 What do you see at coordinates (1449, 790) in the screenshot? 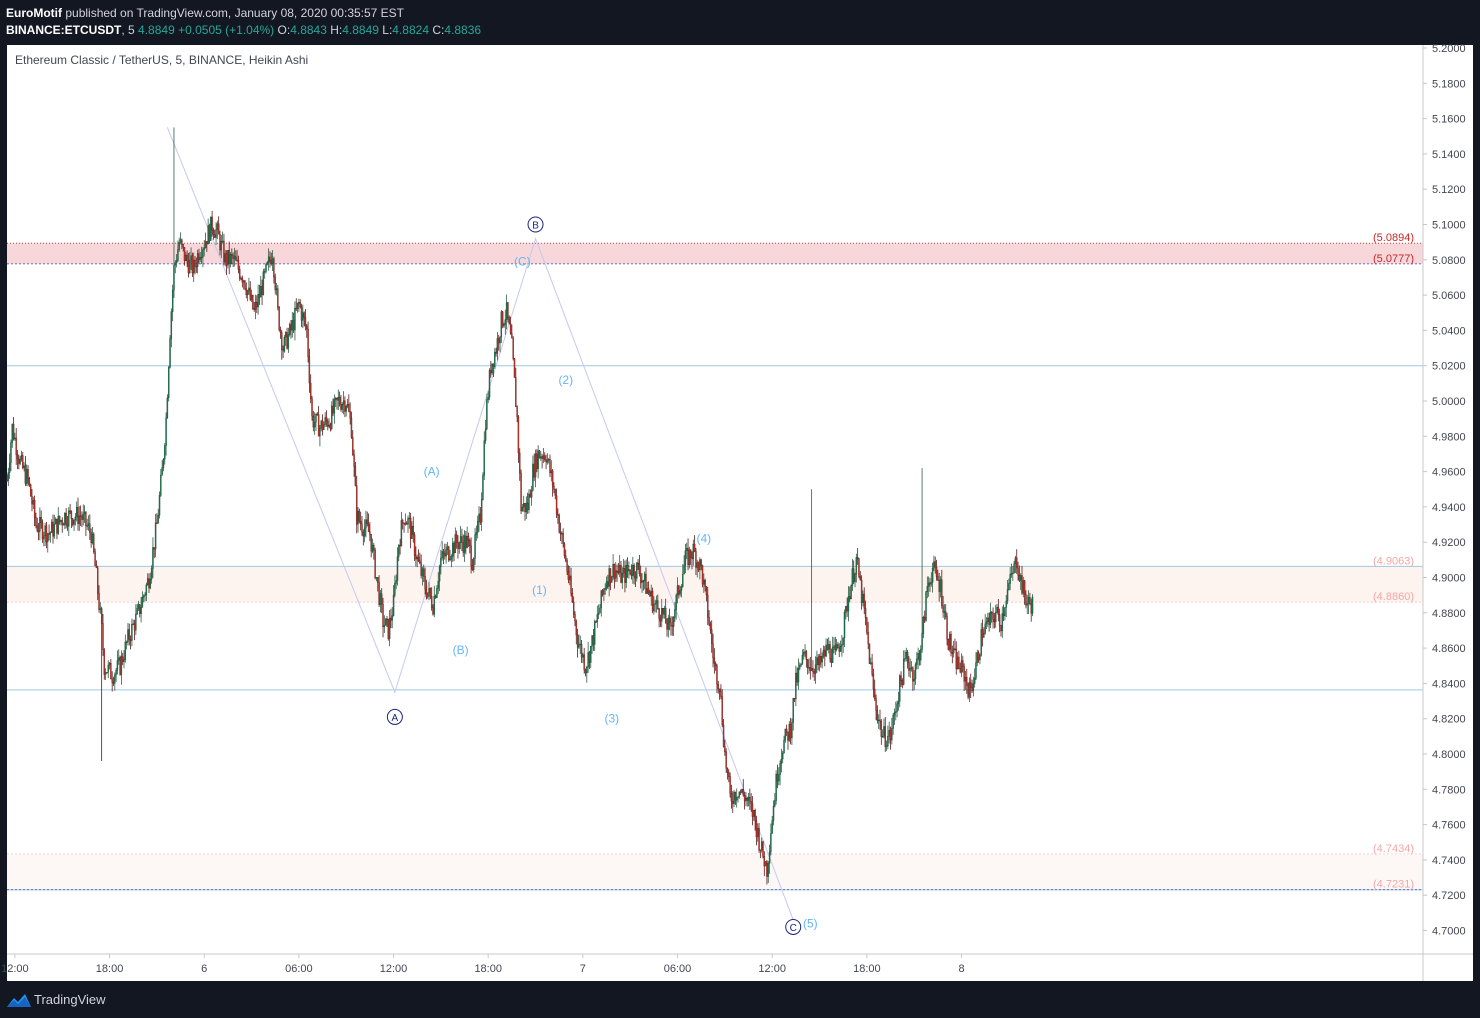
I see `price-tick-label: 4.7800` at bounding box center [1449, 790].